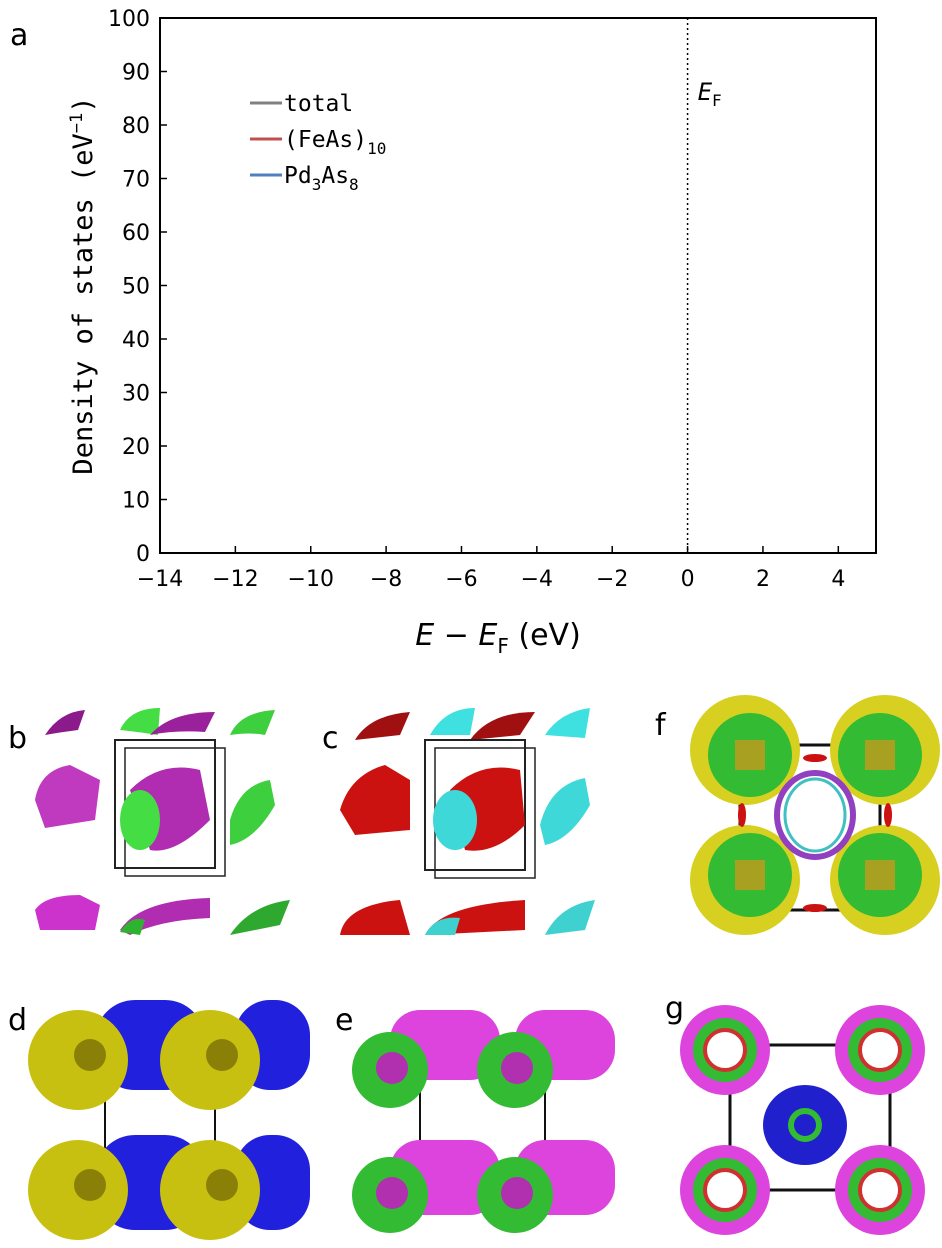 This screenshot has width=942, height=1248. I want to click on x-axis-label: E − EF (eV), so click(498, 638).